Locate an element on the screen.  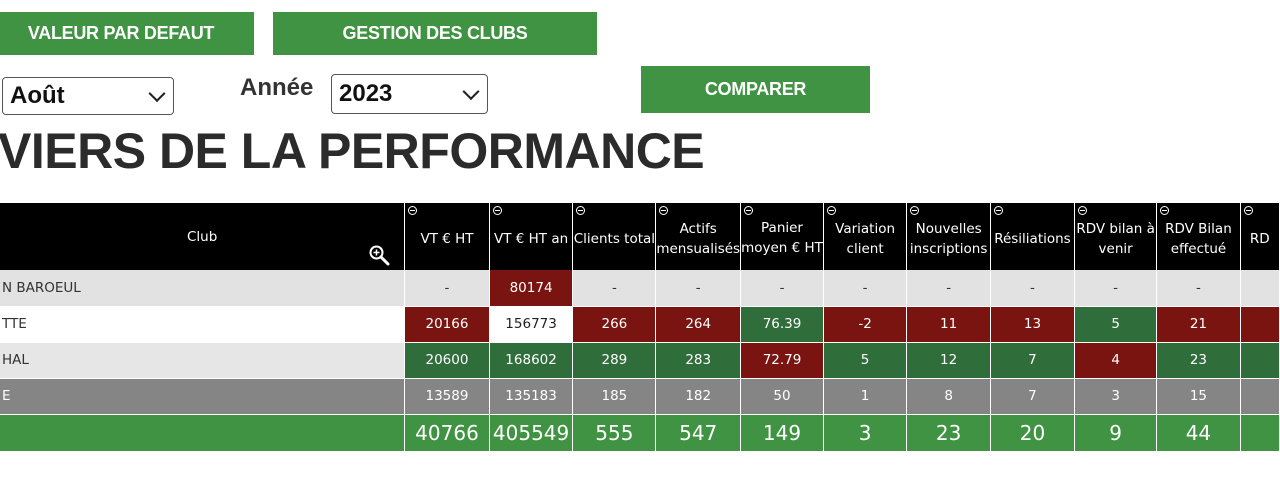
month-select-value: Août is located at coordinates (37, 95).